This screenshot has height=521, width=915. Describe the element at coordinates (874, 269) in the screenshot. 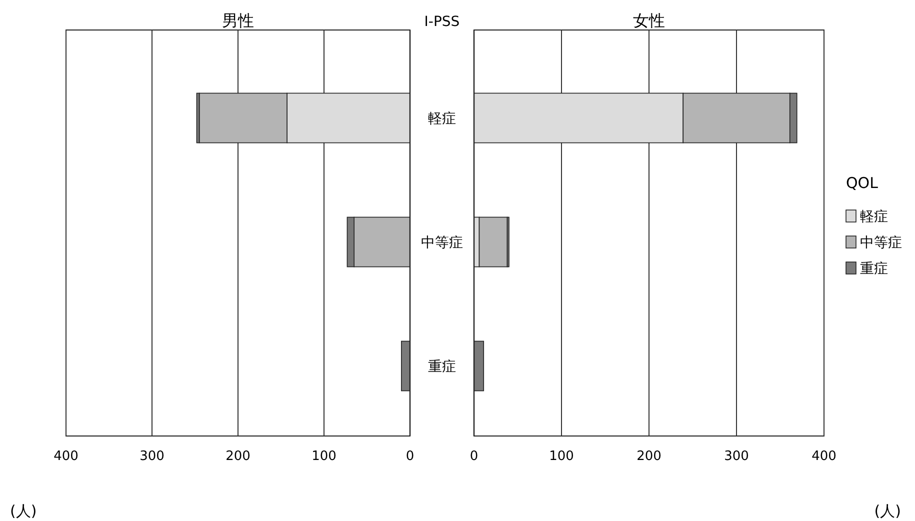

I see `legend-label: 重症` at that location.